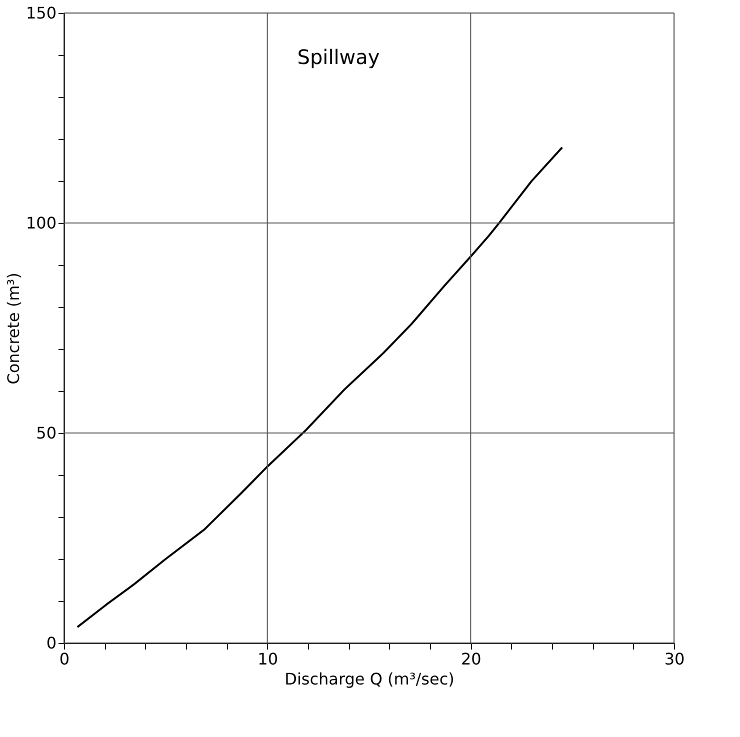 The width and height of the screenshot is (740, 737). Describe the element at coordinates (41, 13) in the screenshot. I see `y-tick-label: 150` at that location.